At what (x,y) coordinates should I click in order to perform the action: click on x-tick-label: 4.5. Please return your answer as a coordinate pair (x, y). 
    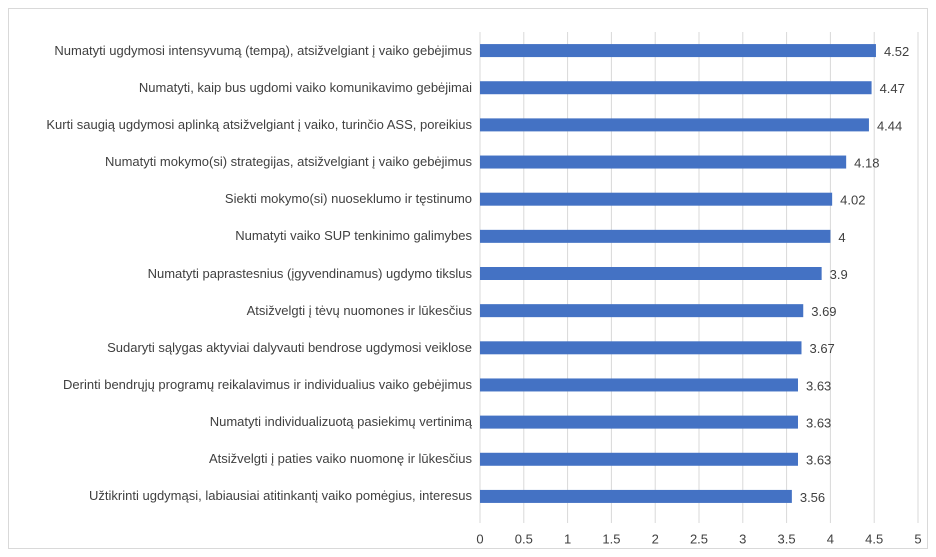
    Looking at the image, I should click on (874, 538).